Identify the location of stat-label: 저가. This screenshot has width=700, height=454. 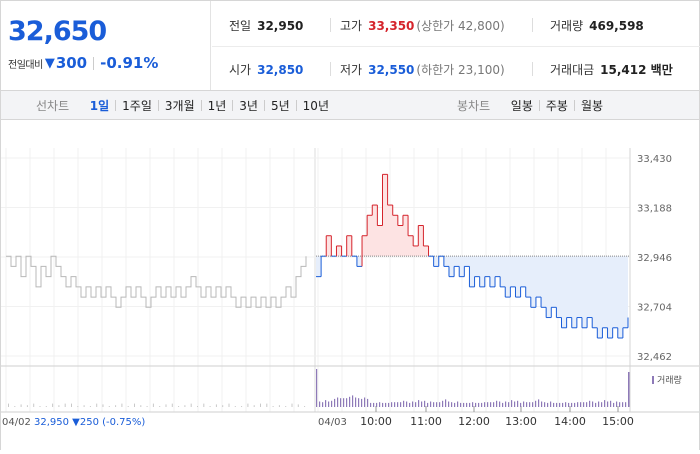
(351, 70).